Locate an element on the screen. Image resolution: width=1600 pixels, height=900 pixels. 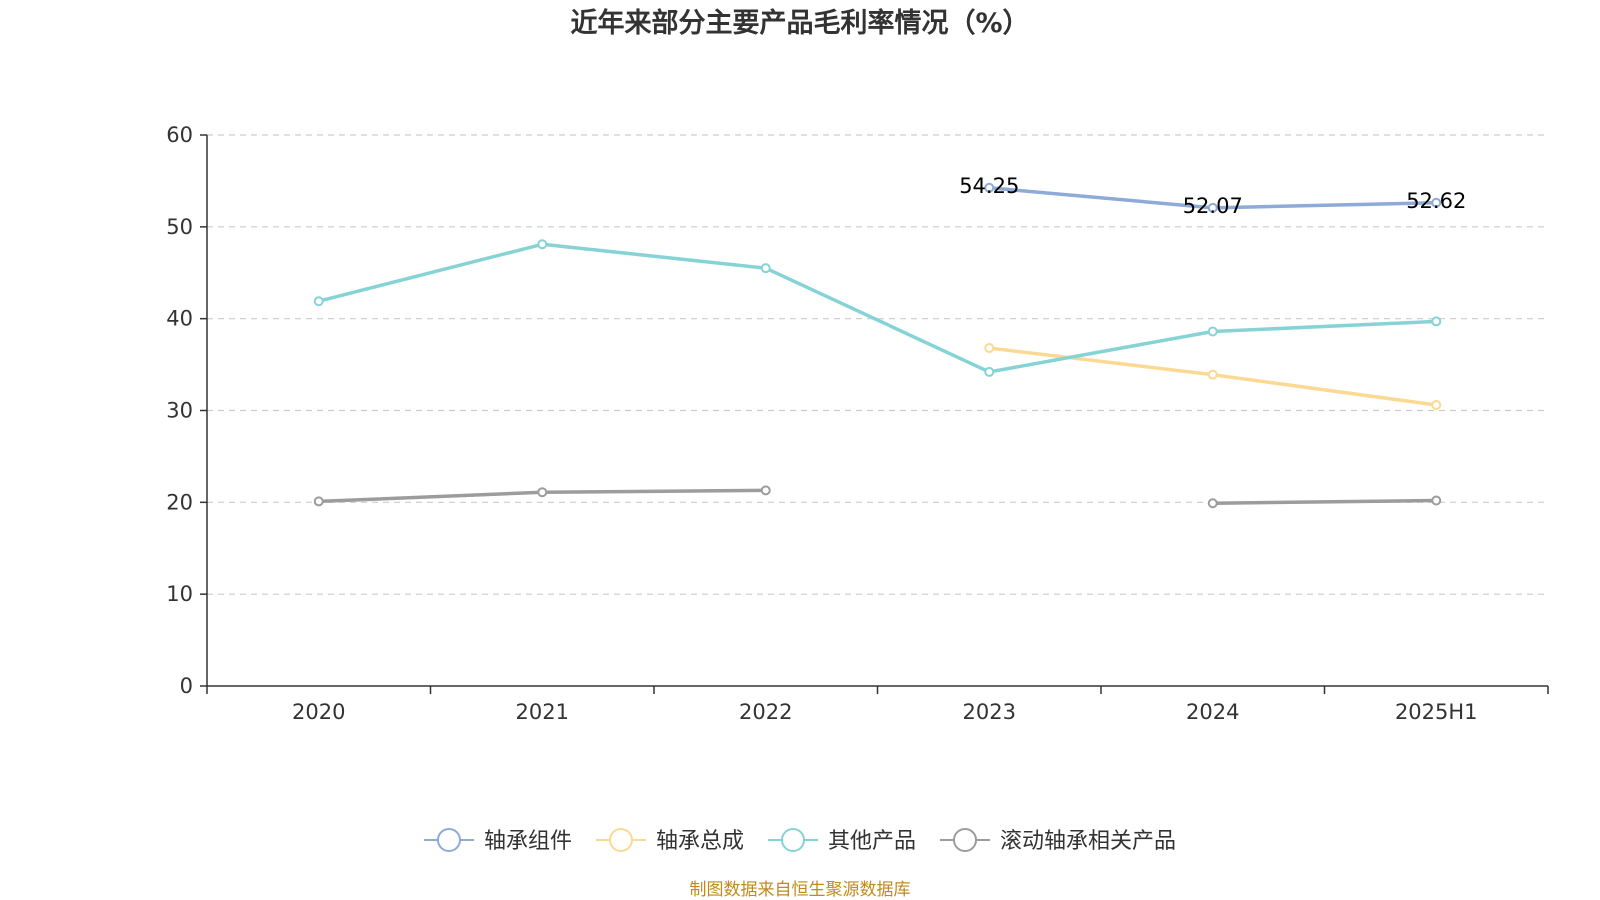
legend-label: 滚动轴承相关产品 is located at coordinates (1088, 841).